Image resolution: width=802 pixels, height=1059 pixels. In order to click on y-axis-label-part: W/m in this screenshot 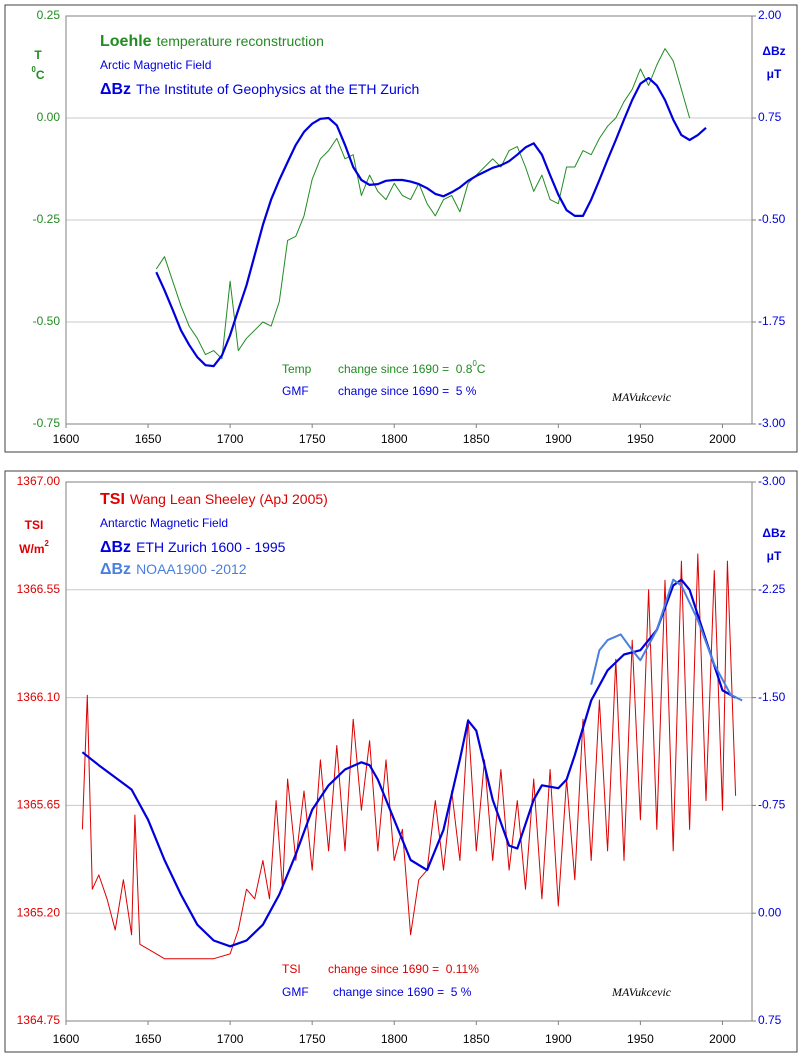, I will do `click(31, 549)`.